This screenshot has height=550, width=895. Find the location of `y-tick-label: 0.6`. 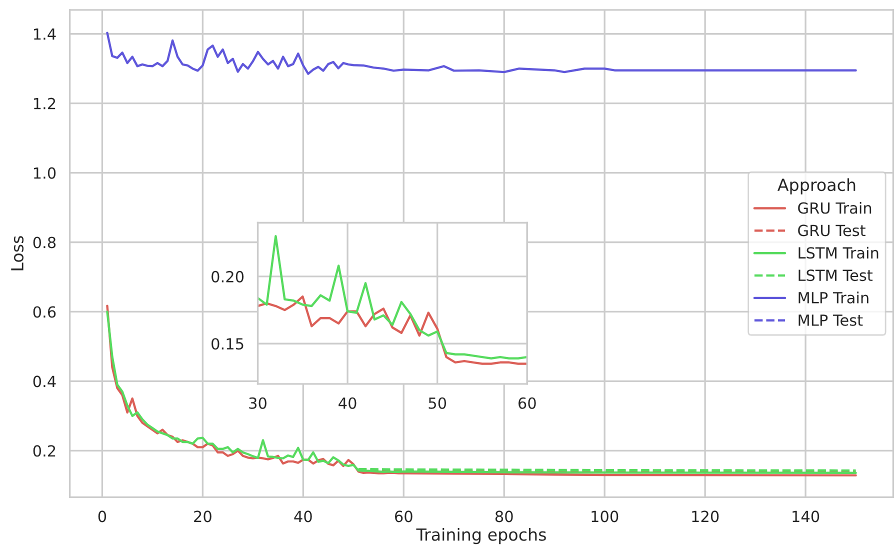

y-tick-label: 0.6 is located at coordinates (44, 312).